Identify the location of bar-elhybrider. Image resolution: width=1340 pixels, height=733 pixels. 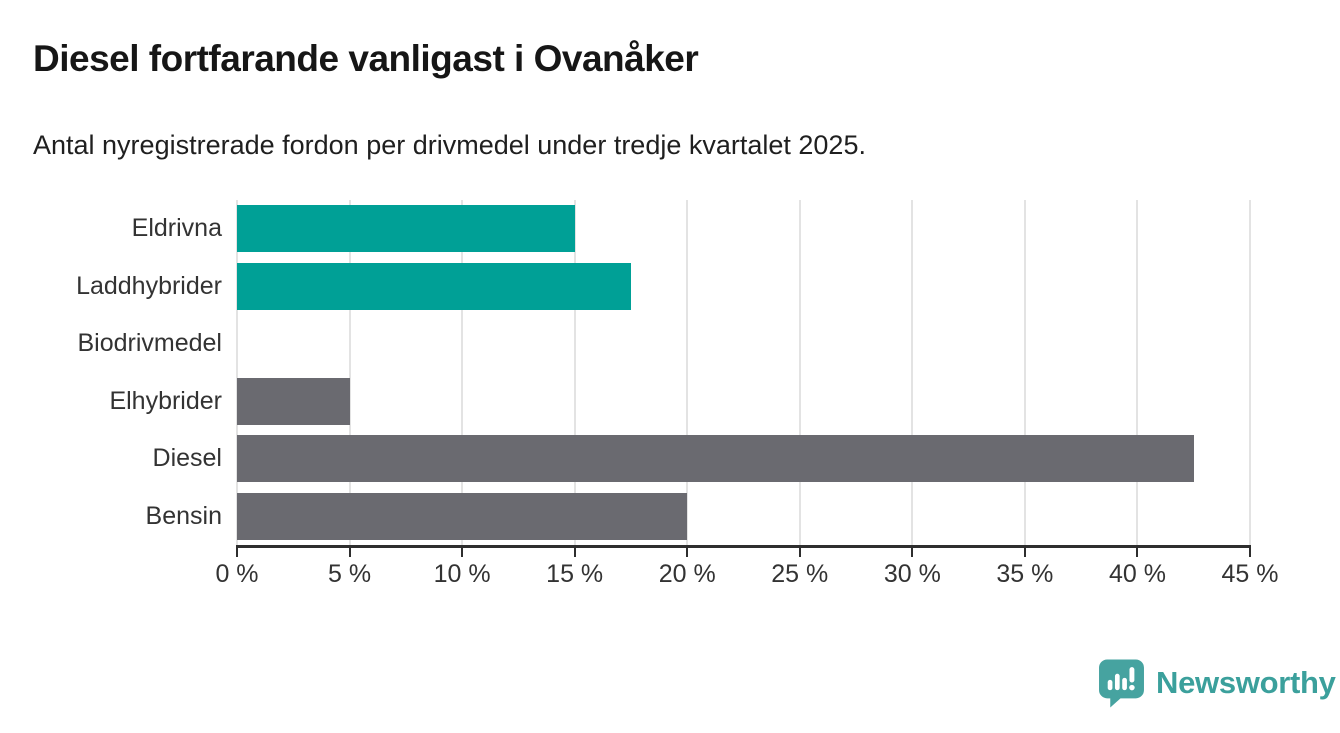
(293, 401).